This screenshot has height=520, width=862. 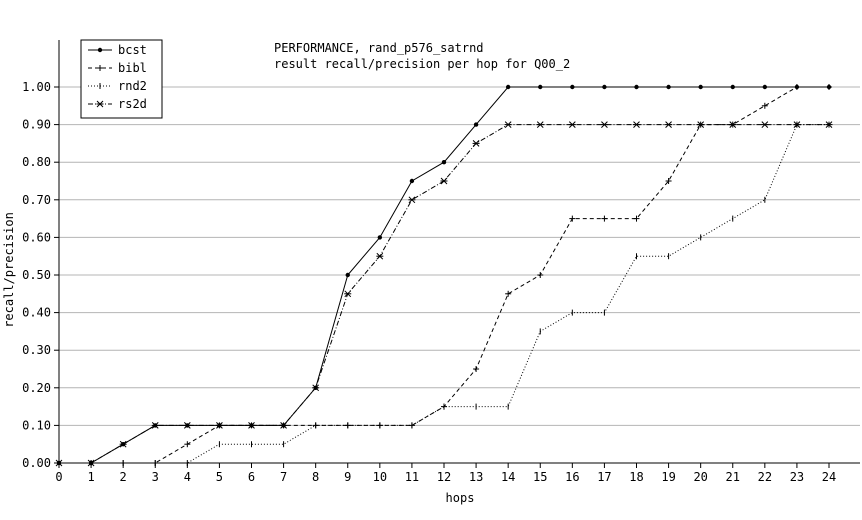 I want to click on legend-bcst-marker, so click(x=100, y=50).